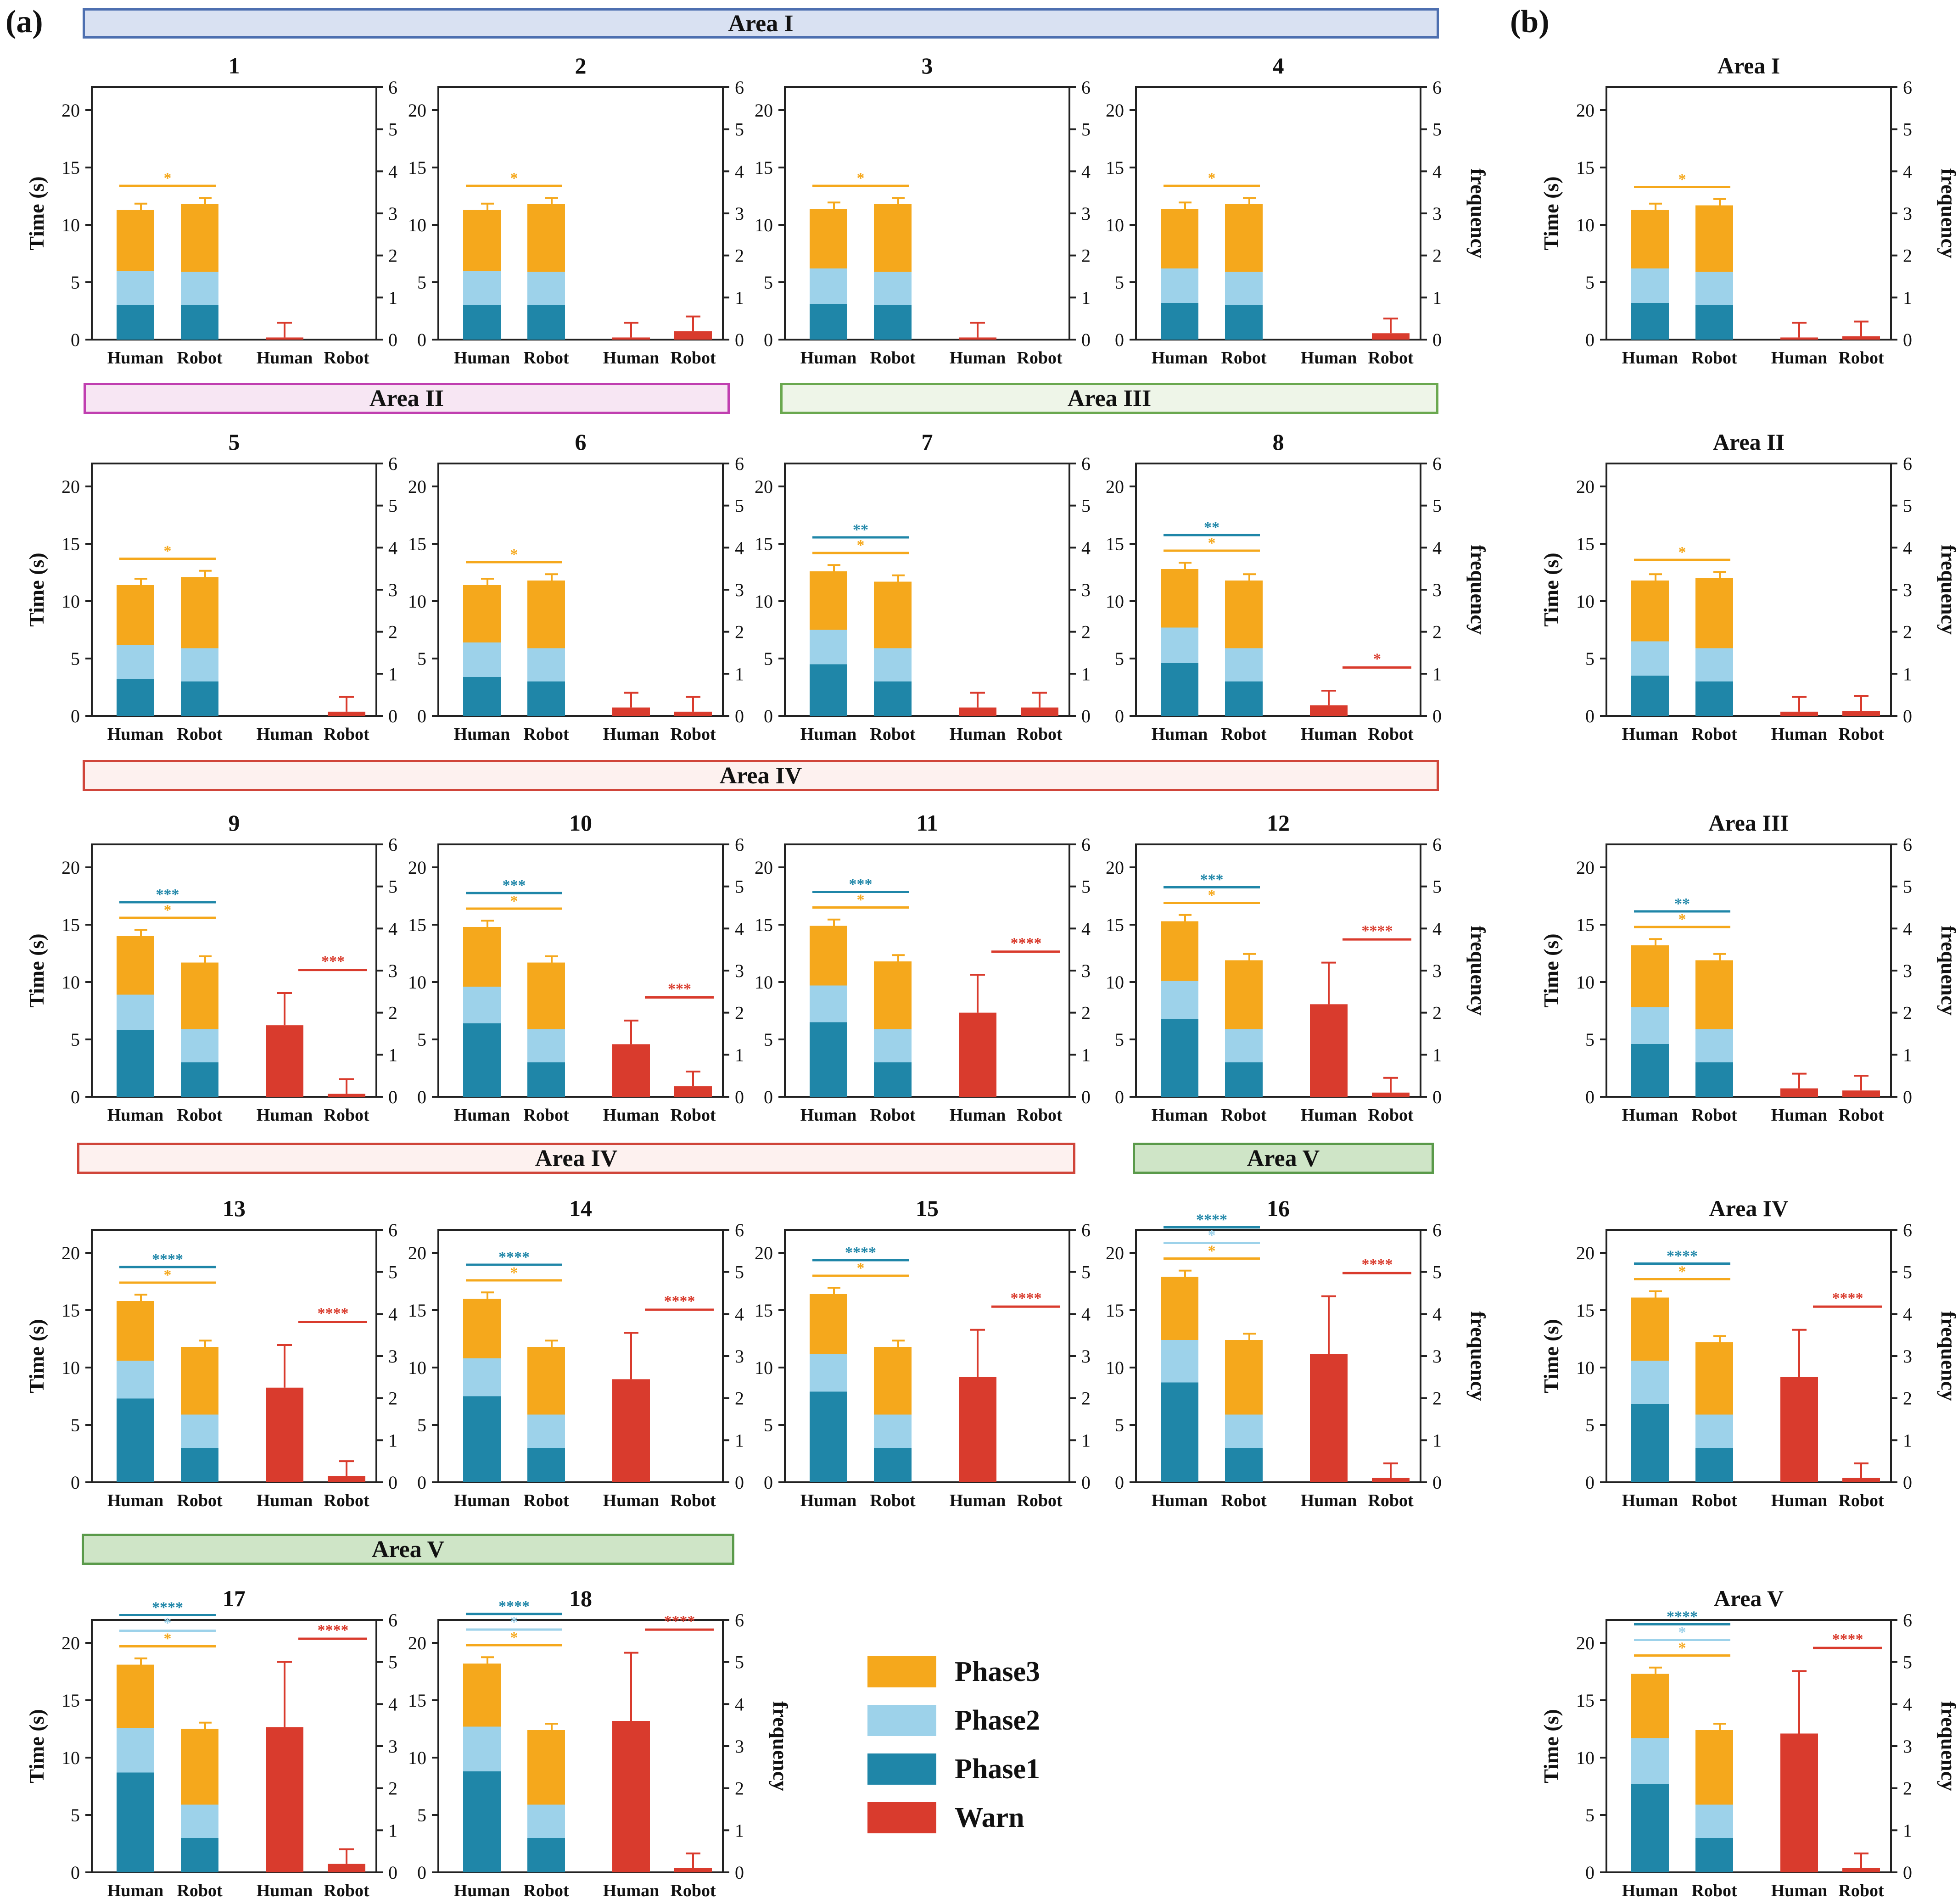  What do you see at coordinates (1278, 65) in the screenshot?
I see `chart-title: 4` at bounding box center [1278, 65].